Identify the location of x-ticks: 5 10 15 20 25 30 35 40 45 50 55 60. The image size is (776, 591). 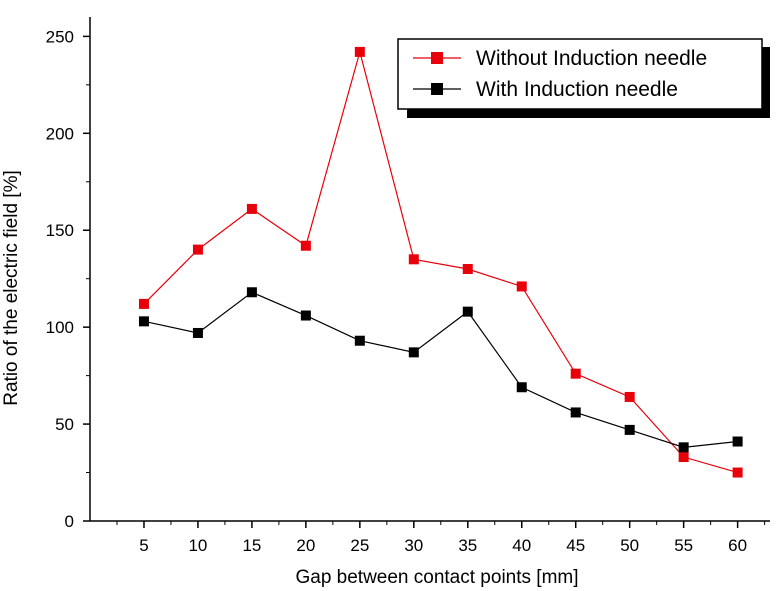
(441, 538).